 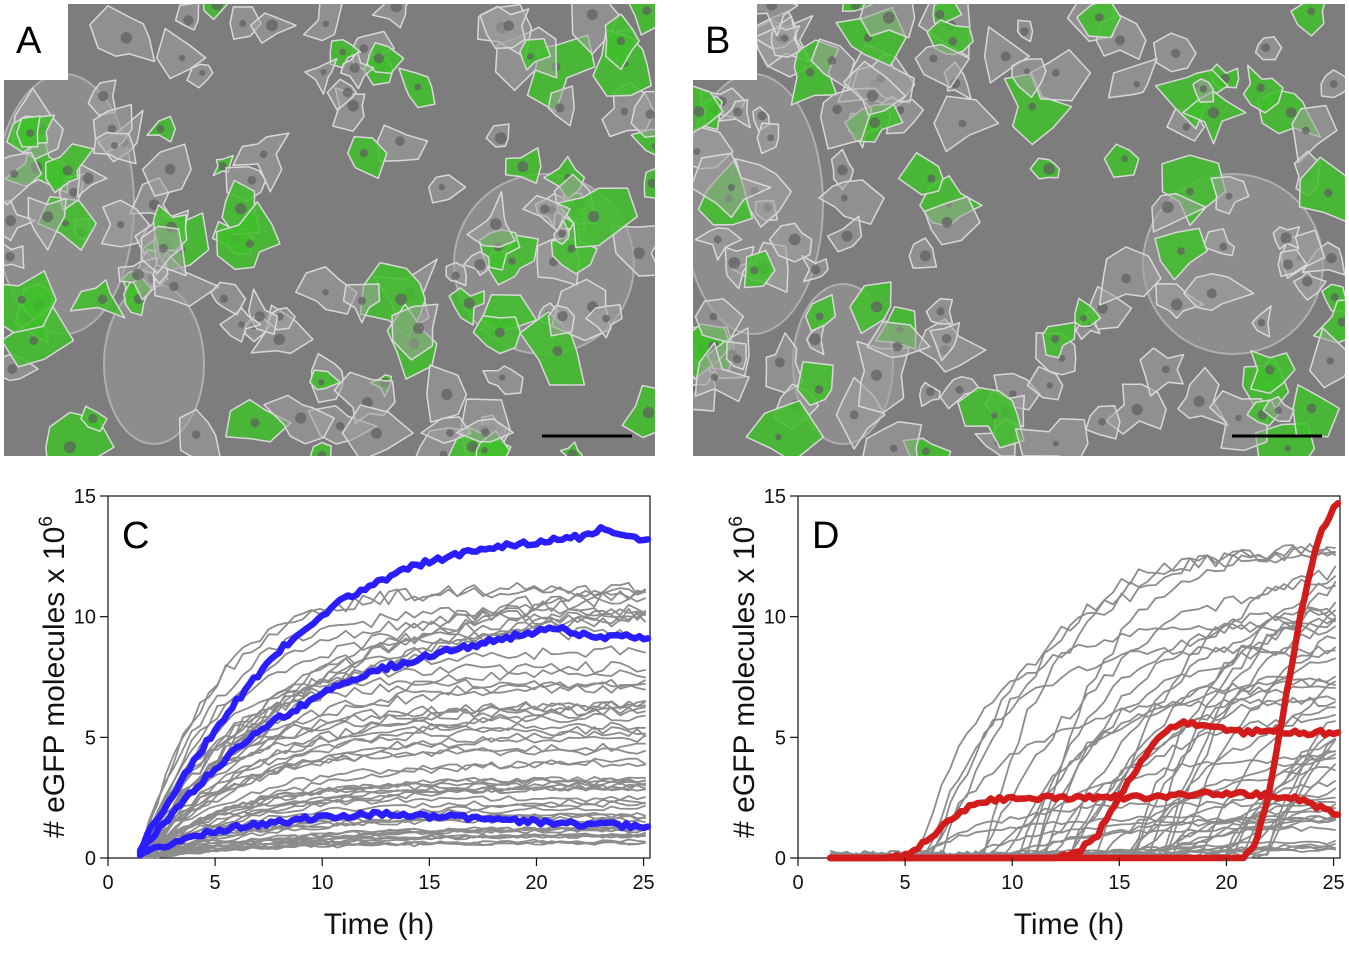 I want to click on x-tick-label: 20, so click(x=536, y=883).